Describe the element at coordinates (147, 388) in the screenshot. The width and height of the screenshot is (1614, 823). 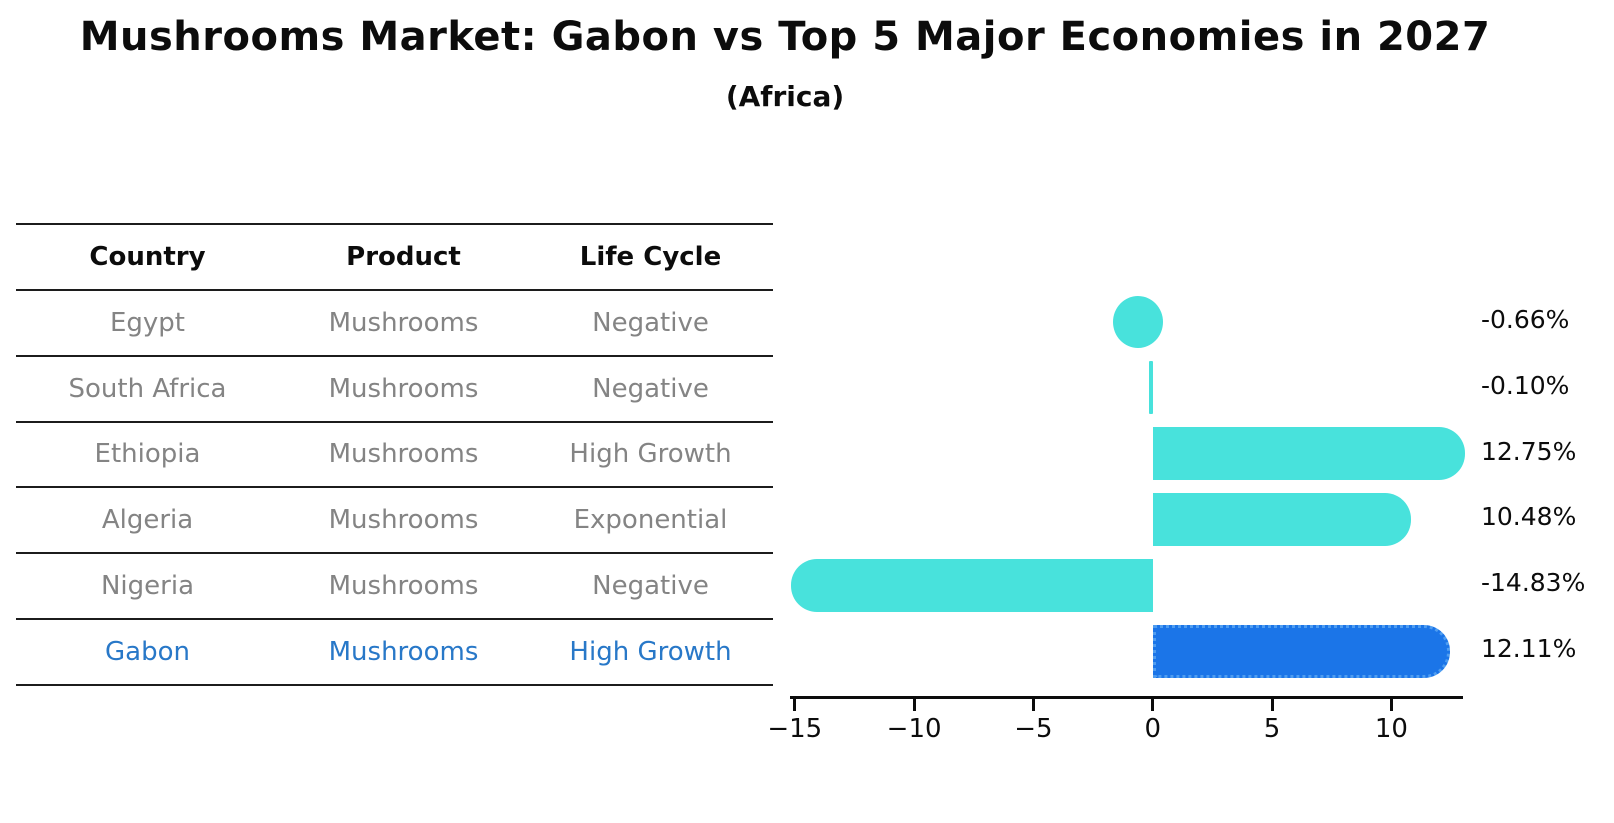
I see `table-cell-country: South Africa` at that location.